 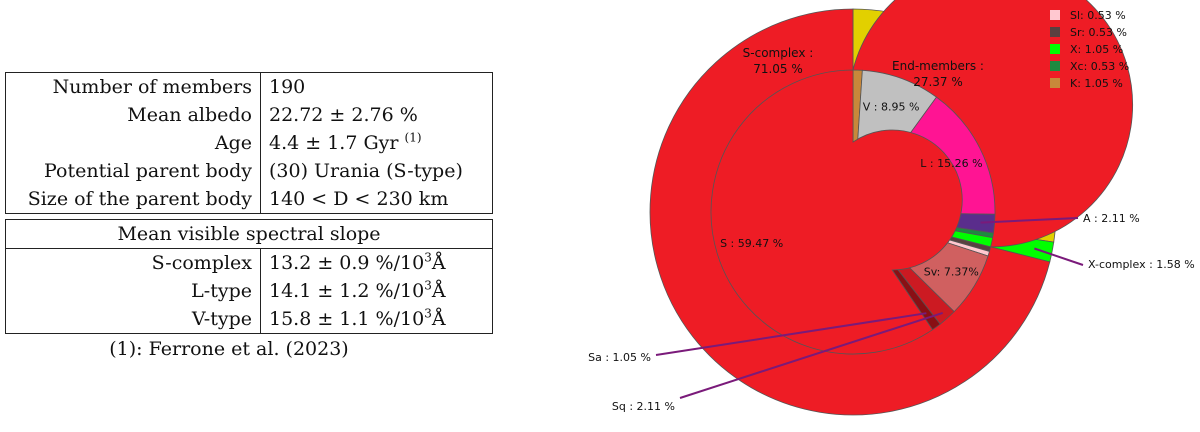 What do you see at coordinates (366, 171) in the screenshot?
I see `row-value-text: (30) Urania (S-type)` at bounding box center [366, 171].